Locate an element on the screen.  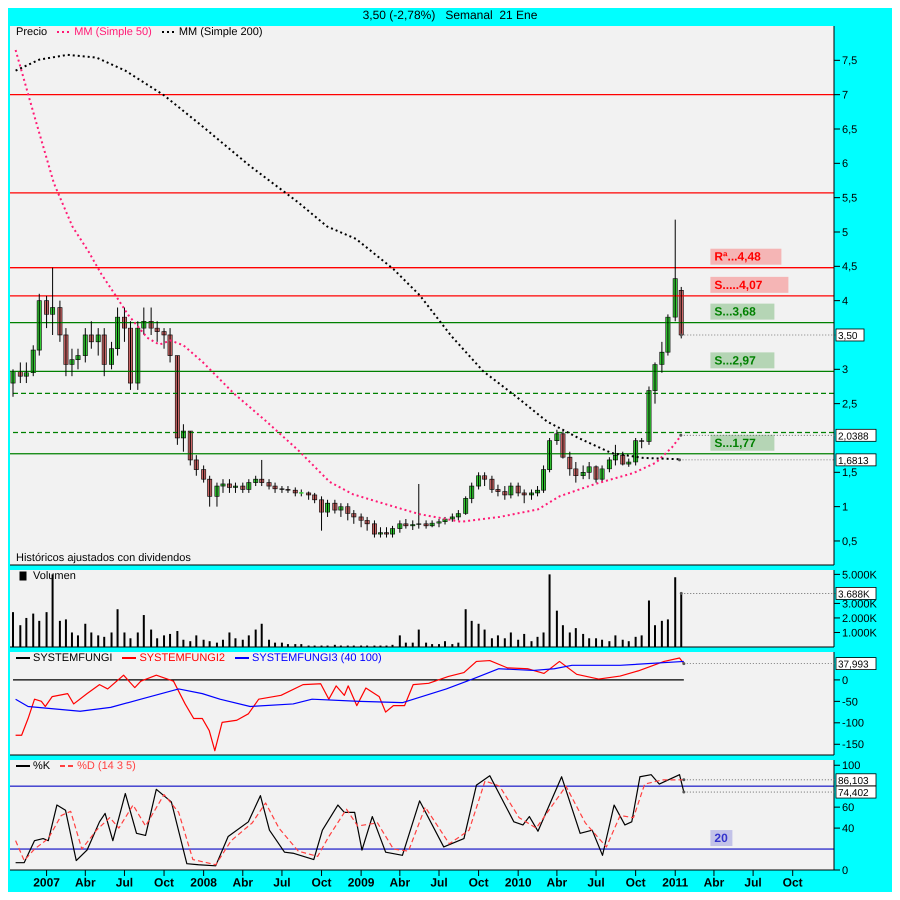
legend-label: %K is located at coordinates (41, 766).